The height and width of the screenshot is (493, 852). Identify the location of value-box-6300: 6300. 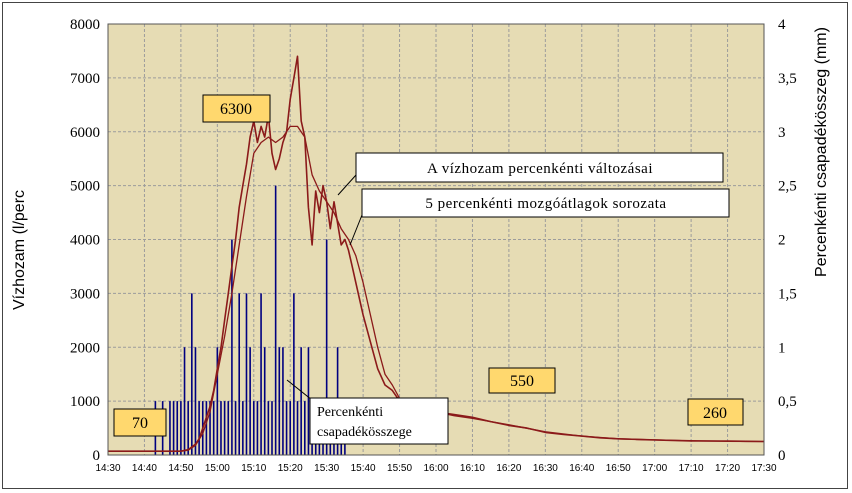
(236, 108).